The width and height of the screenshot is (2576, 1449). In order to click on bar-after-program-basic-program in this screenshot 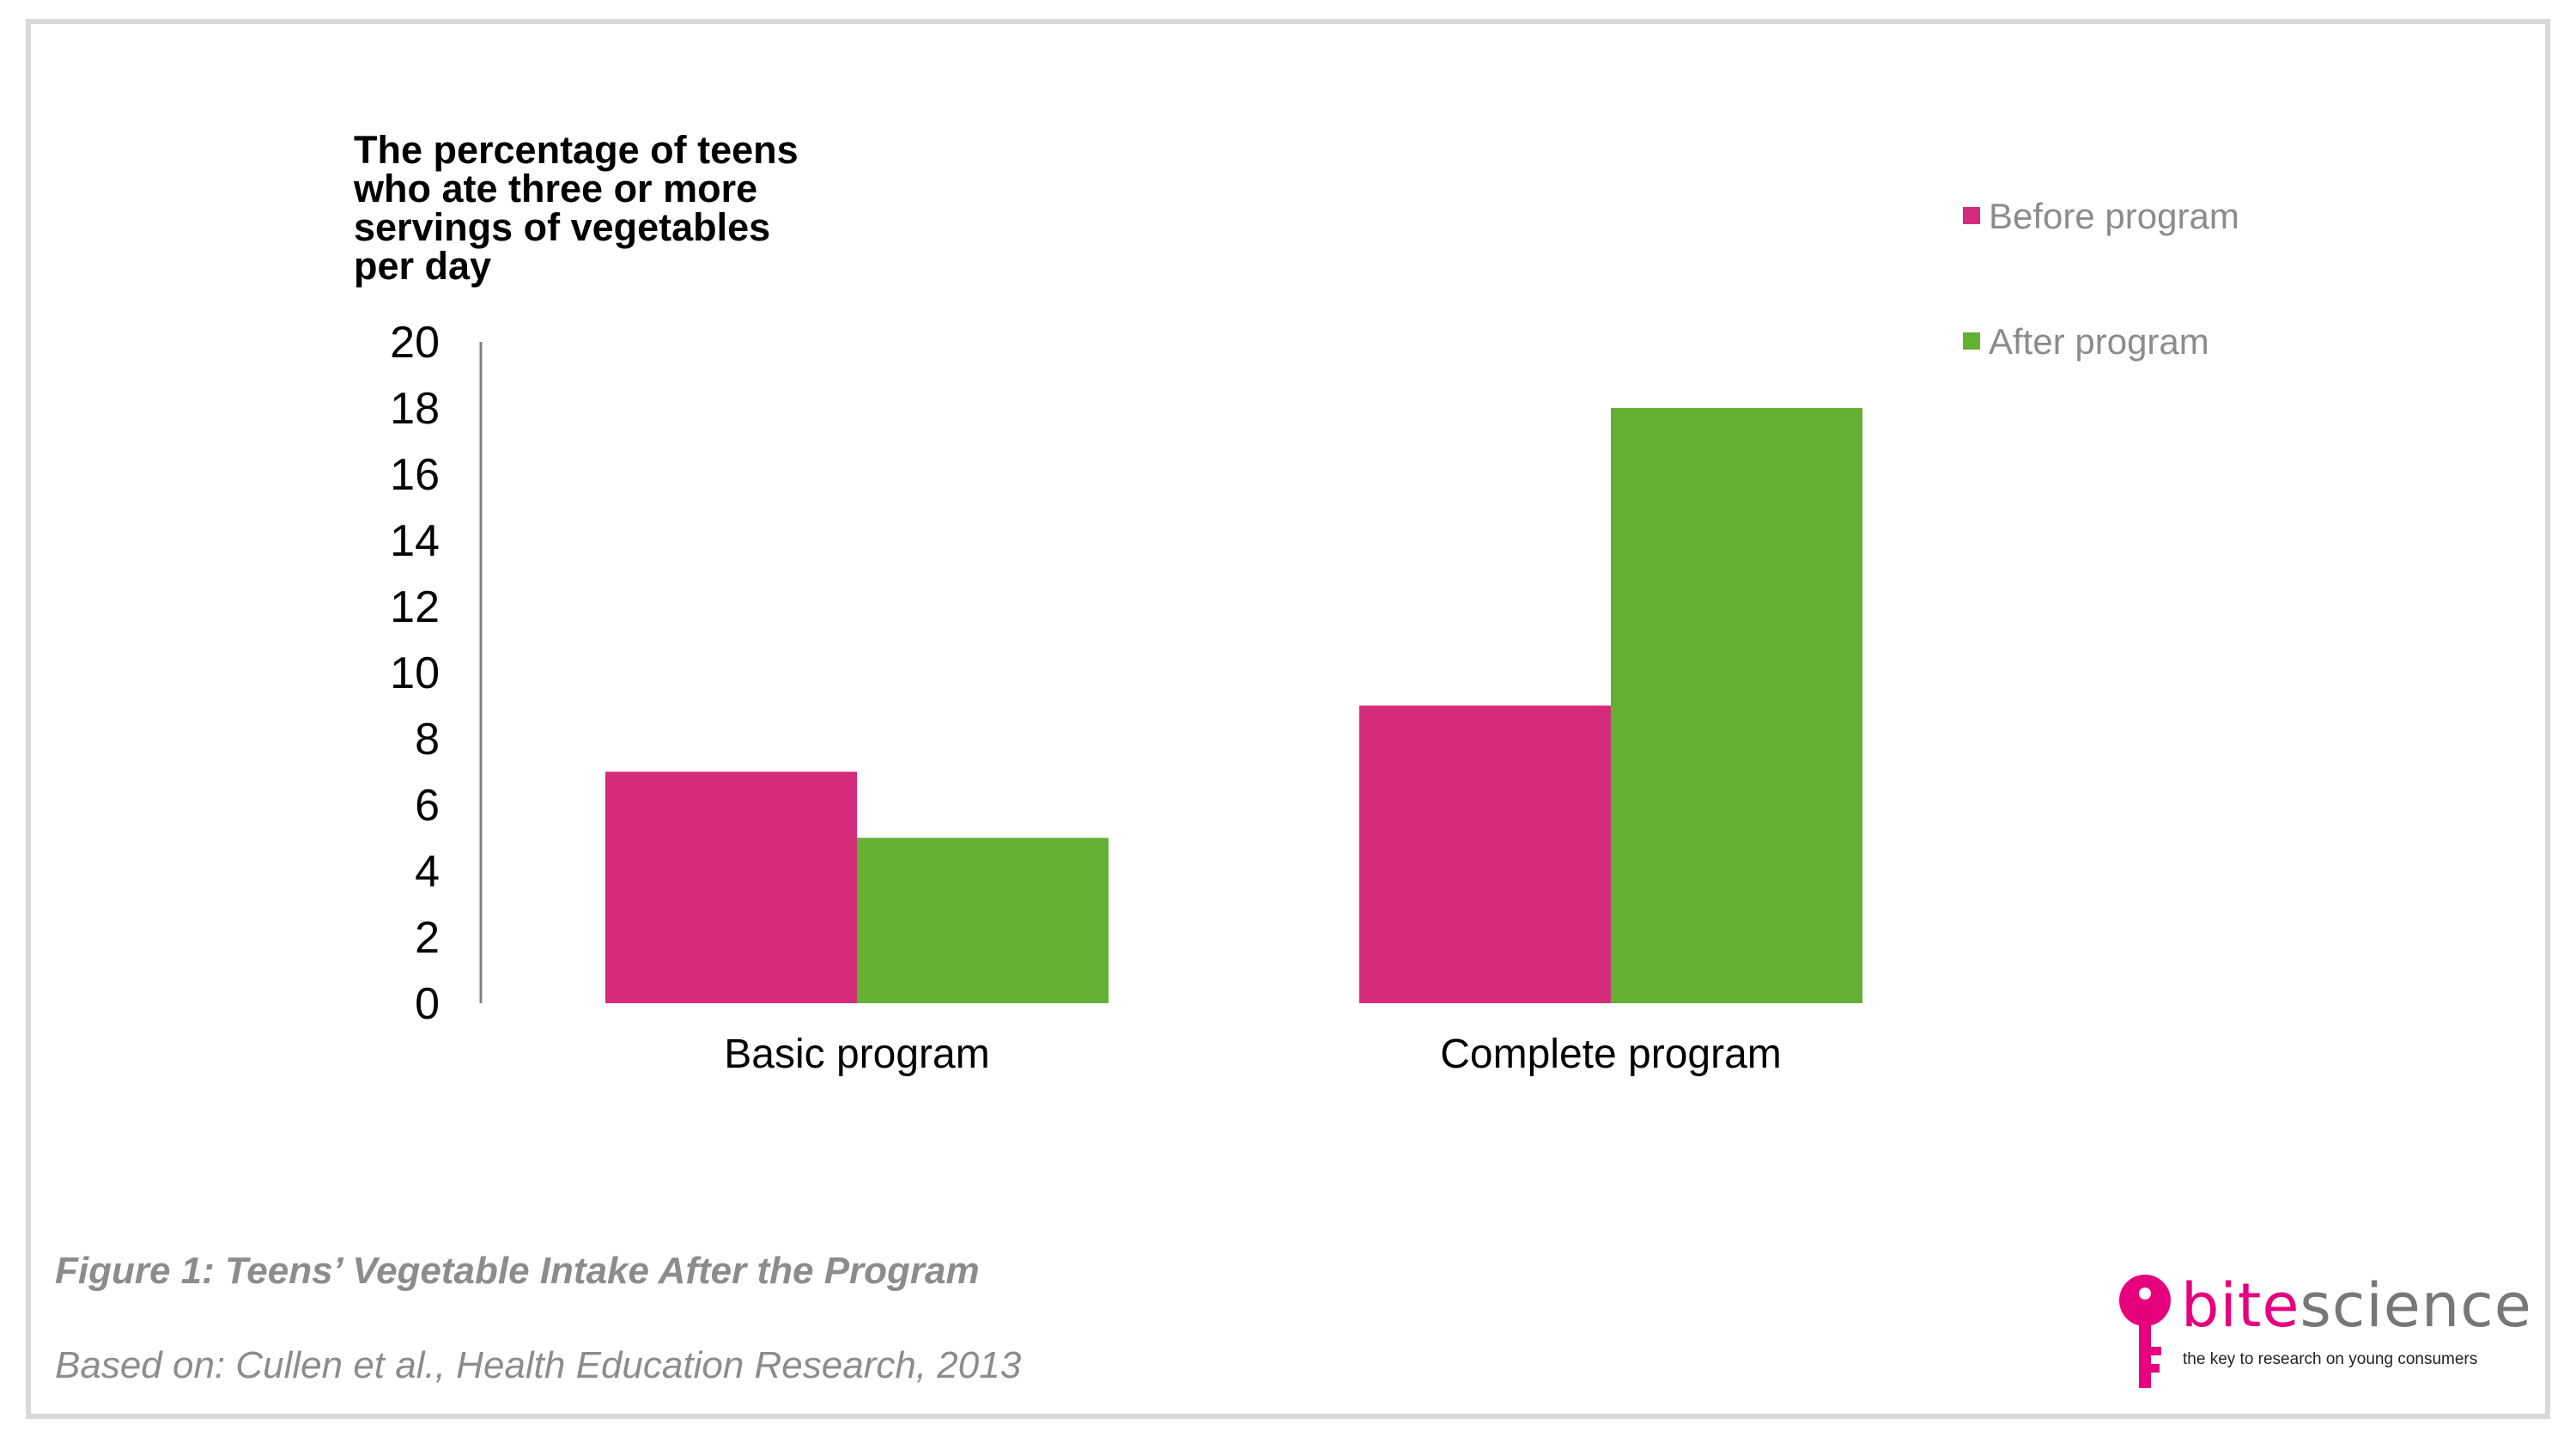, I will do `click(983, 920)`.